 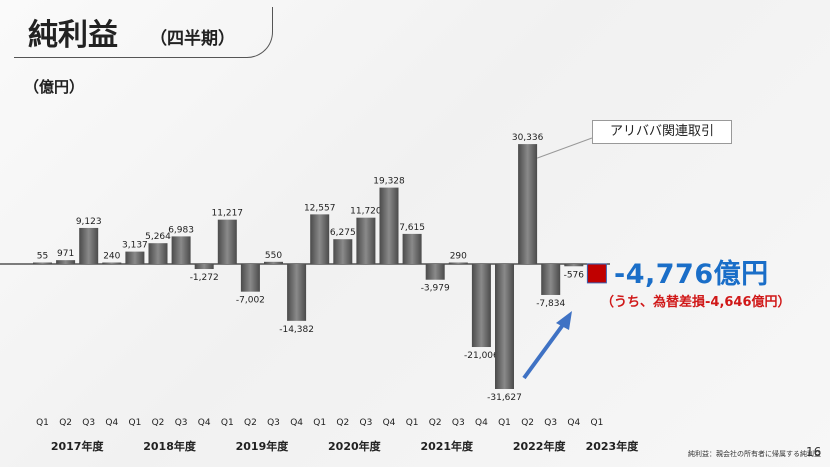 What do you see at coordinates (544, 350) in the screenshot?
I see `trend-arrow` at bounding box center [544, 350].